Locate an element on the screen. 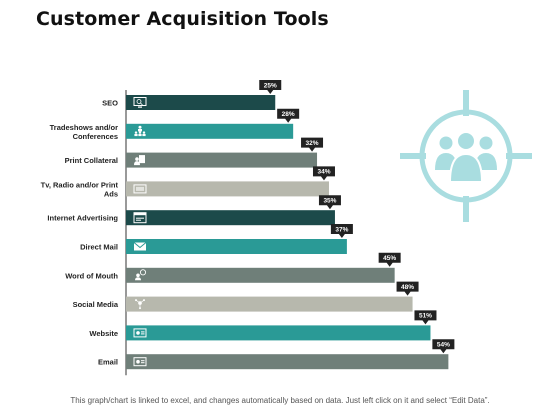  category-label: Email is located at coordinates (108, 362).